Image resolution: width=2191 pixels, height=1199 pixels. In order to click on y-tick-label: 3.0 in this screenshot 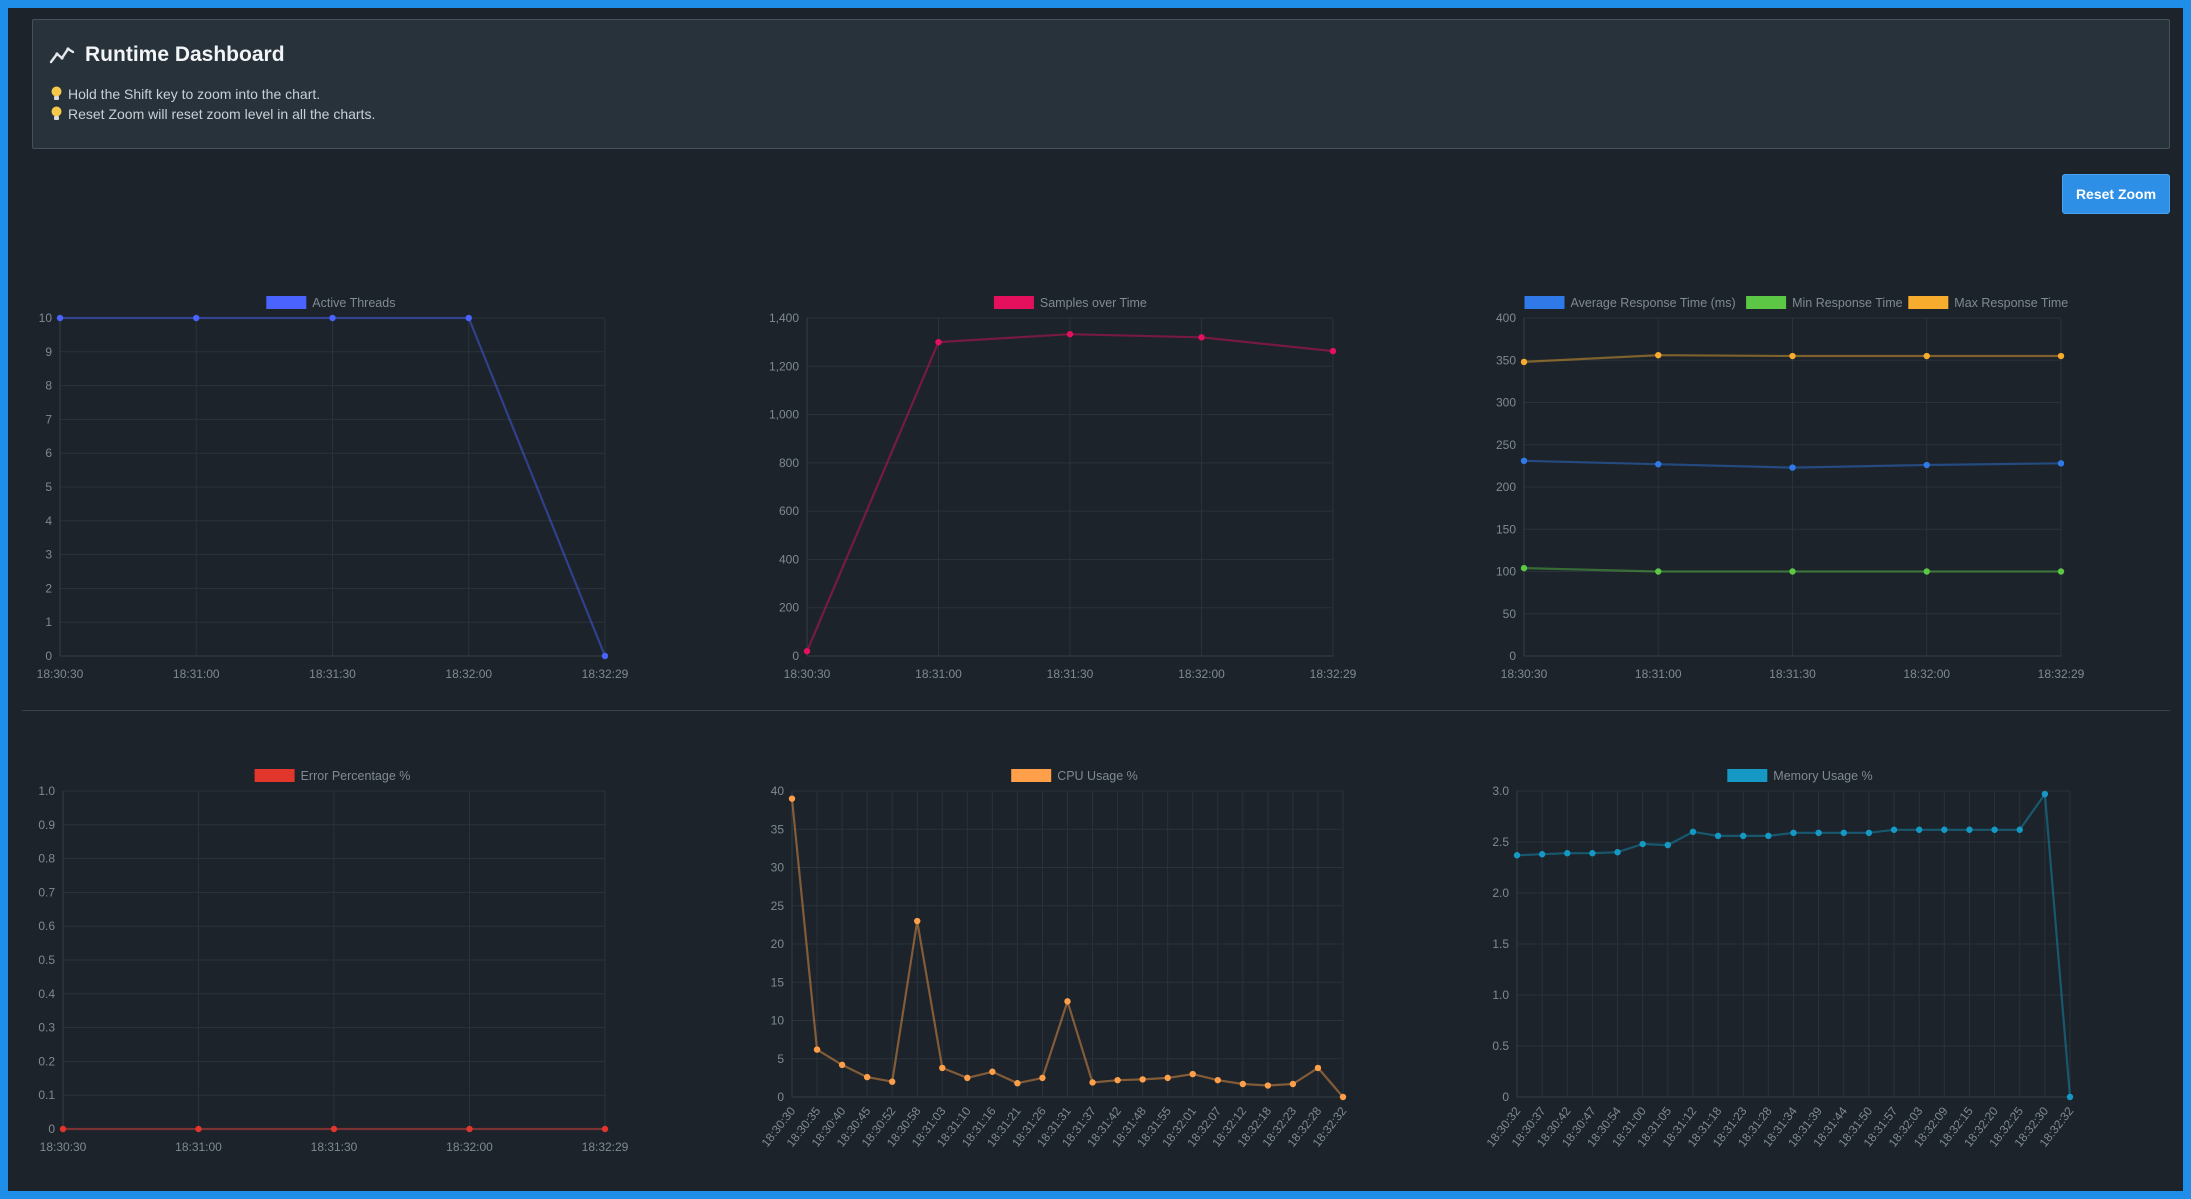, I will do `click(1500, 791)`.